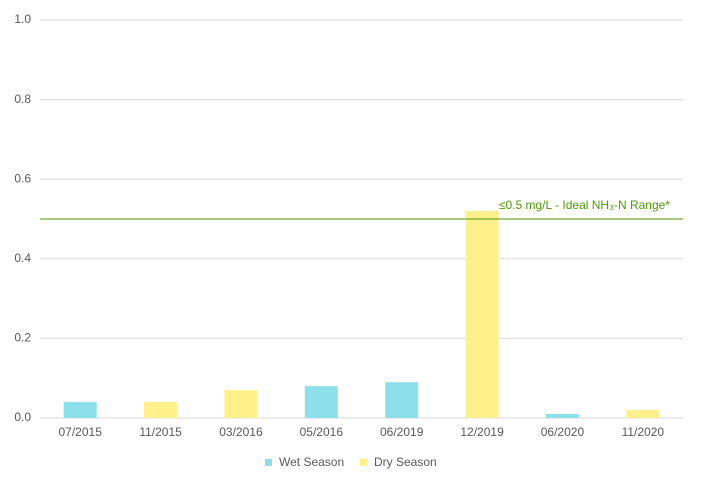  What do you see at coordinates (80, 432) in the screenshot?
I see `x-tick-label: 07/2015` at bounding box center [80, 432].